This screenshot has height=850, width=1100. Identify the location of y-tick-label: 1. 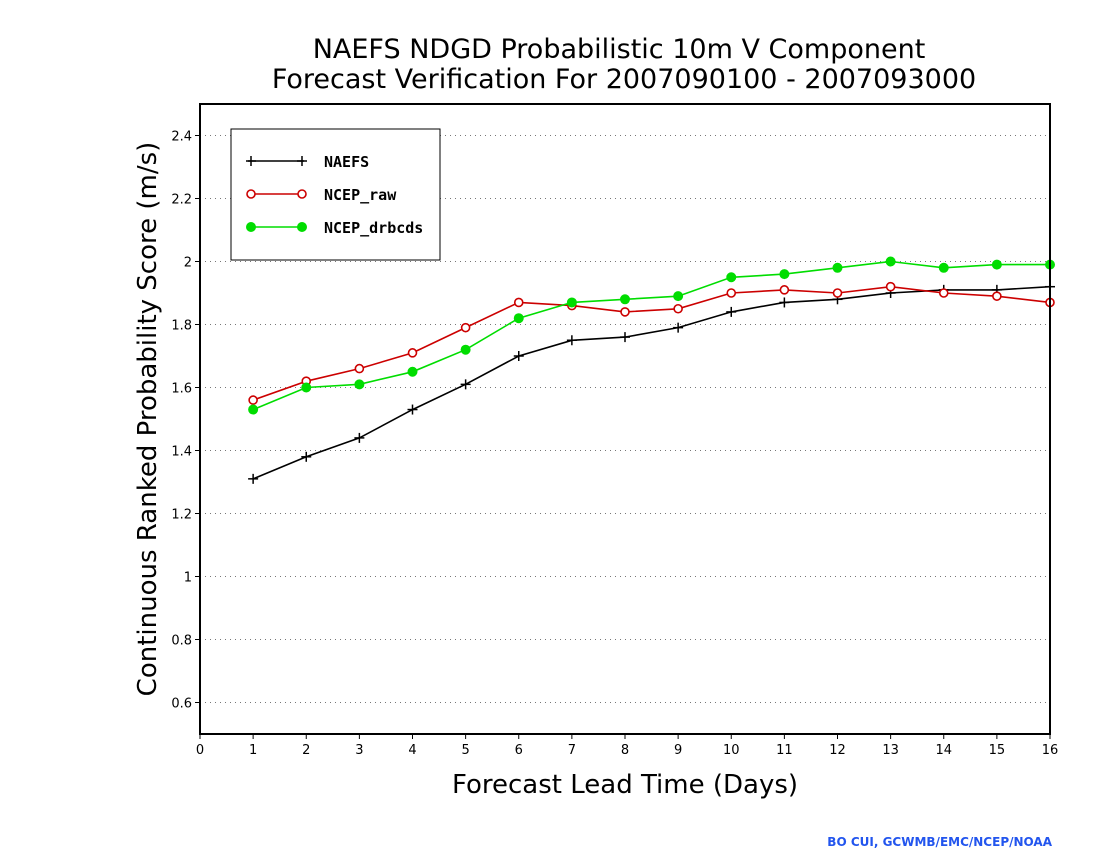
(188, 578).